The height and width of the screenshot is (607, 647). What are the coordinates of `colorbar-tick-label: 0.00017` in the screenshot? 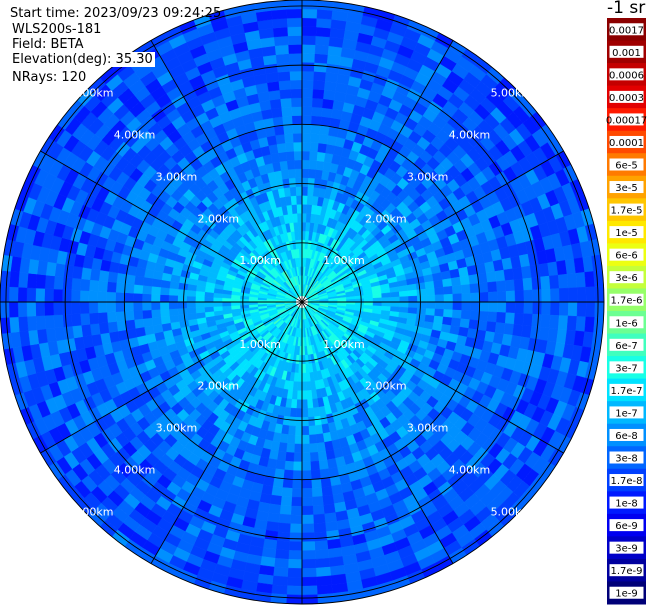 It's located at (626, 120).